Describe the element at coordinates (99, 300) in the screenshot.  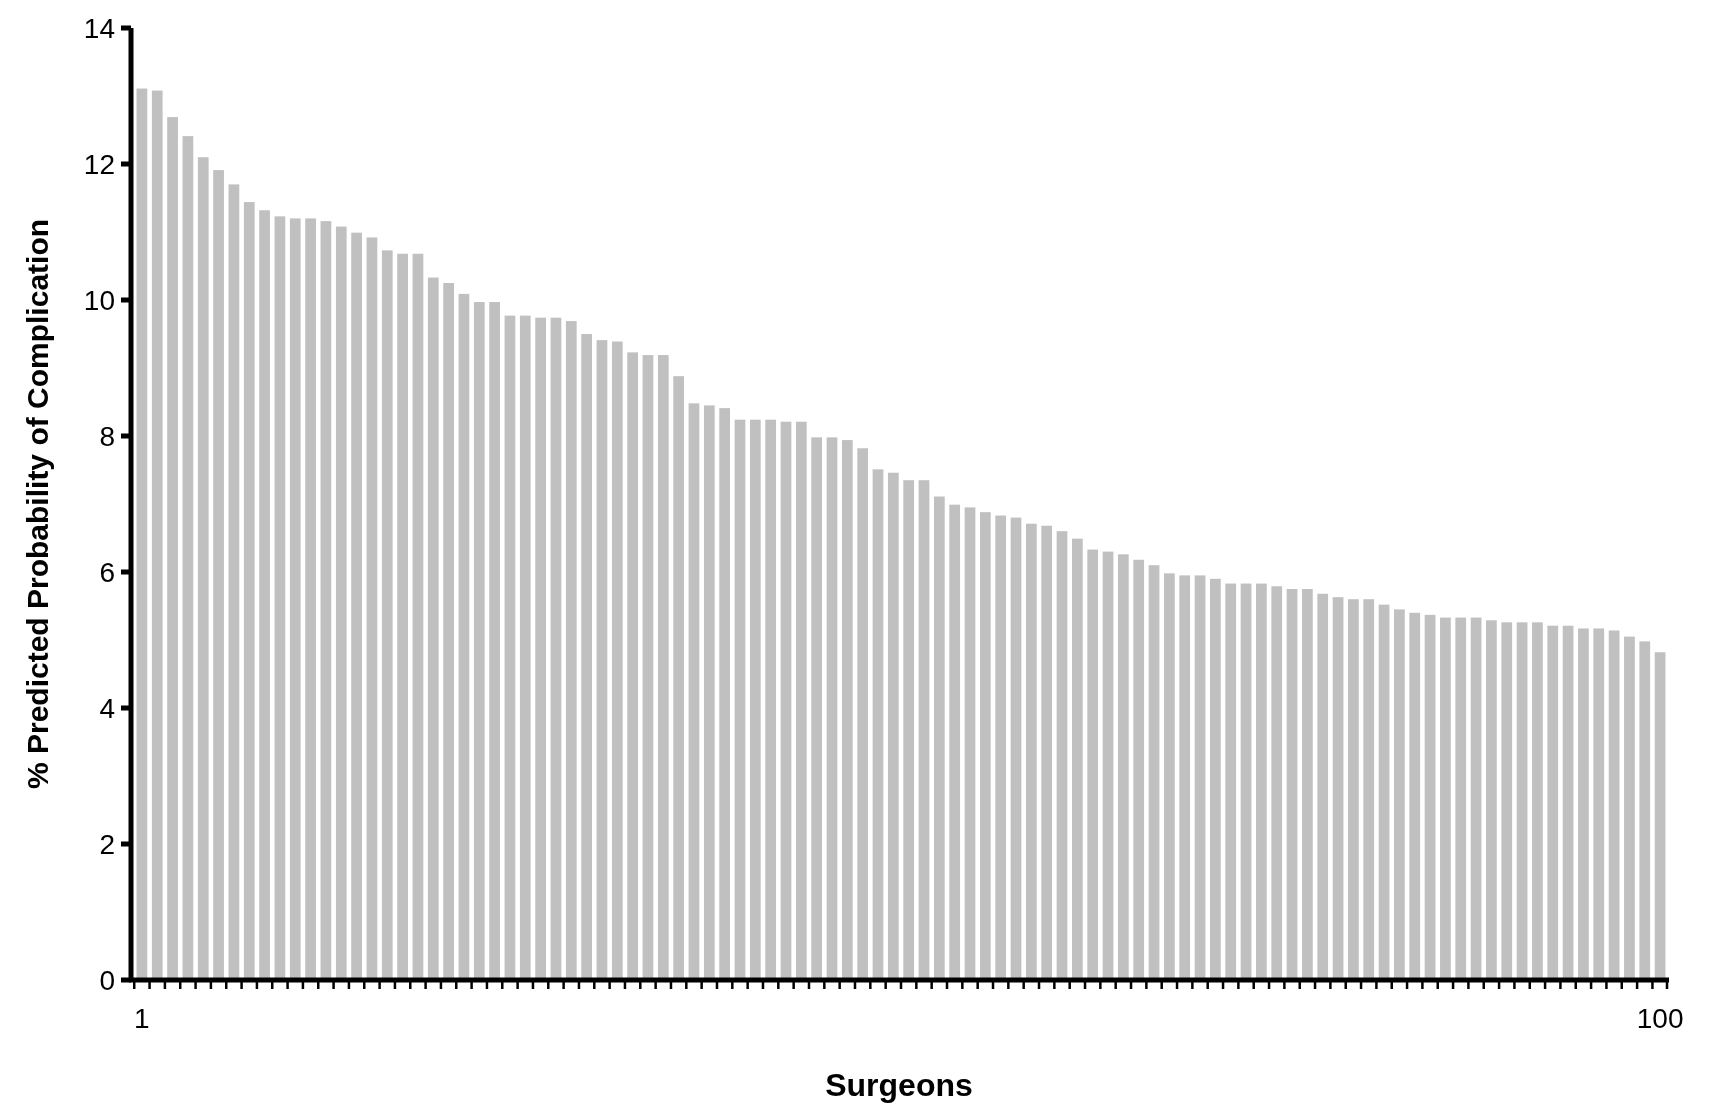
I see `y-tick-label: 10` at that location.